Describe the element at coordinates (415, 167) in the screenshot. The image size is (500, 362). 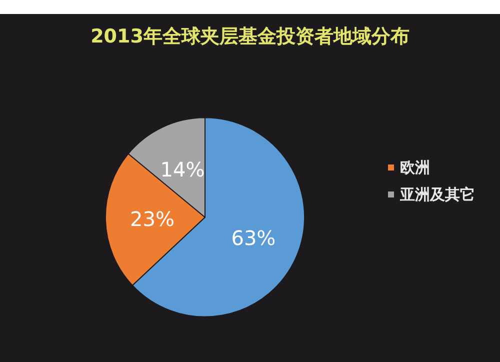
I see `legend-label: 欧洲` at that location.